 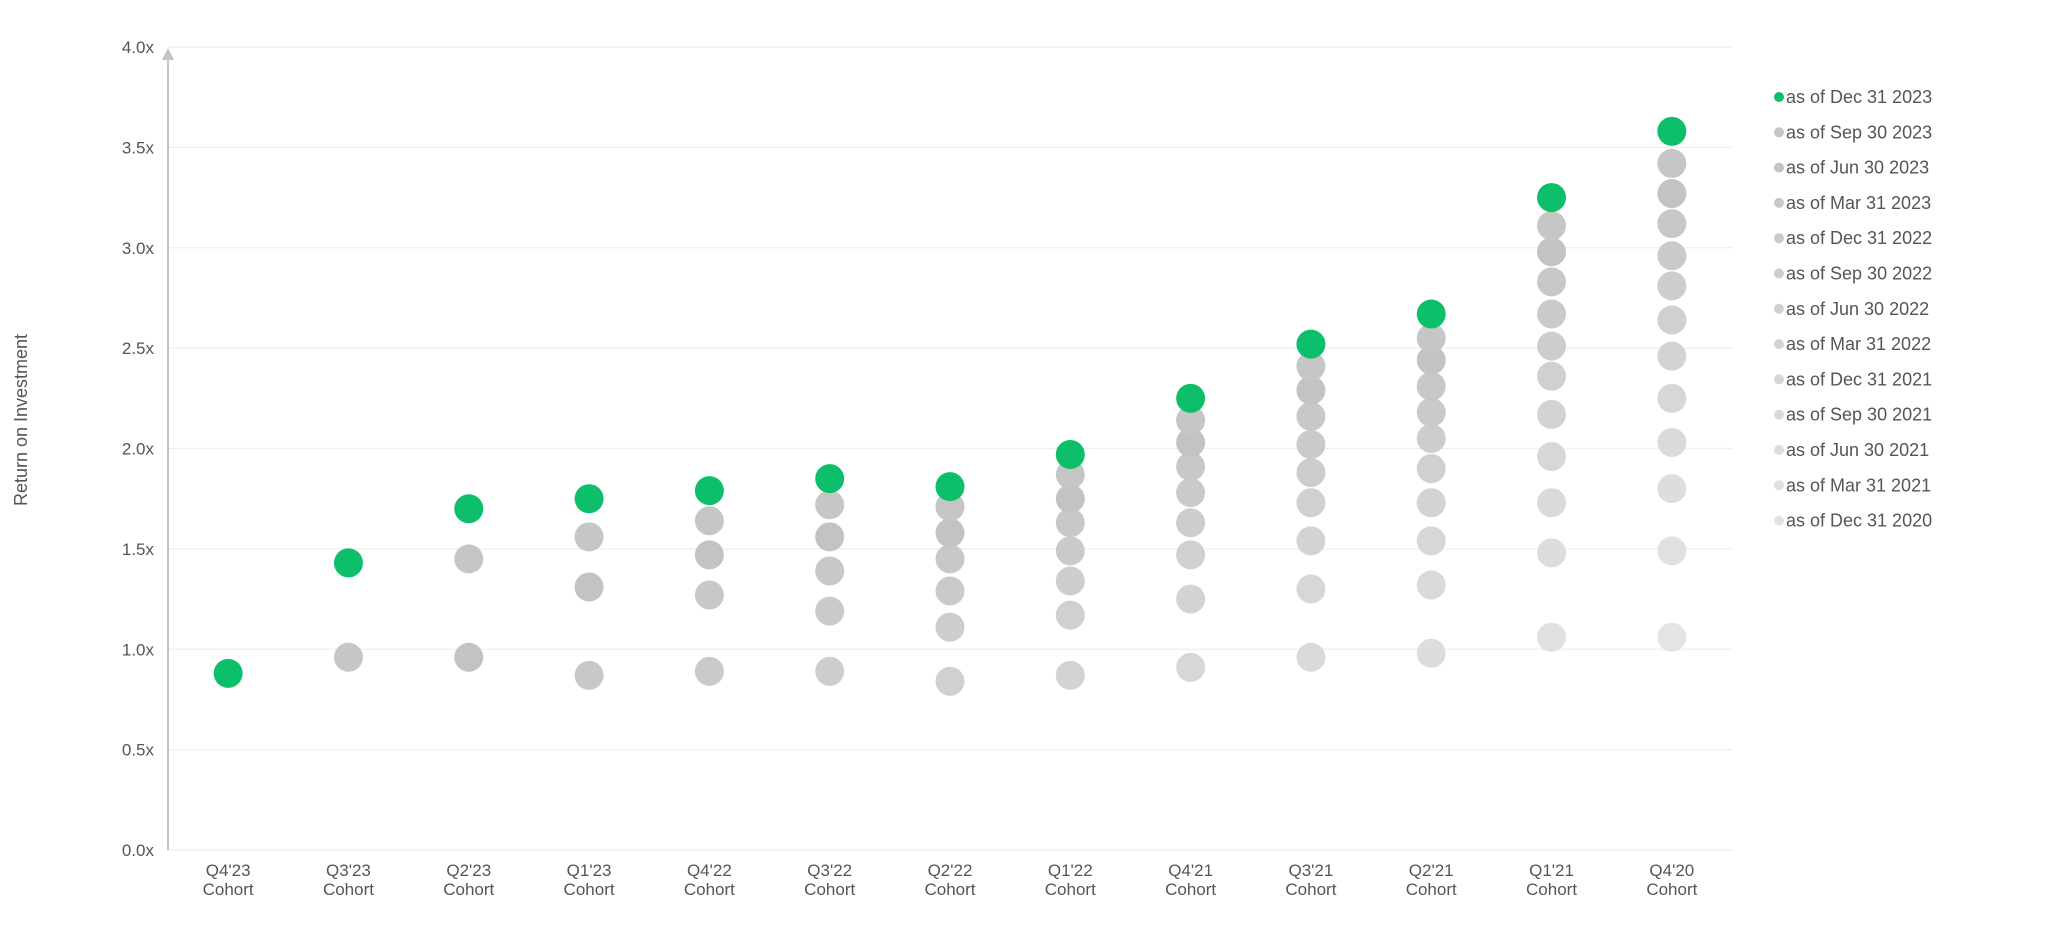 I want to click on x-tick-label: Q4'22, so click(x=709, y=870).